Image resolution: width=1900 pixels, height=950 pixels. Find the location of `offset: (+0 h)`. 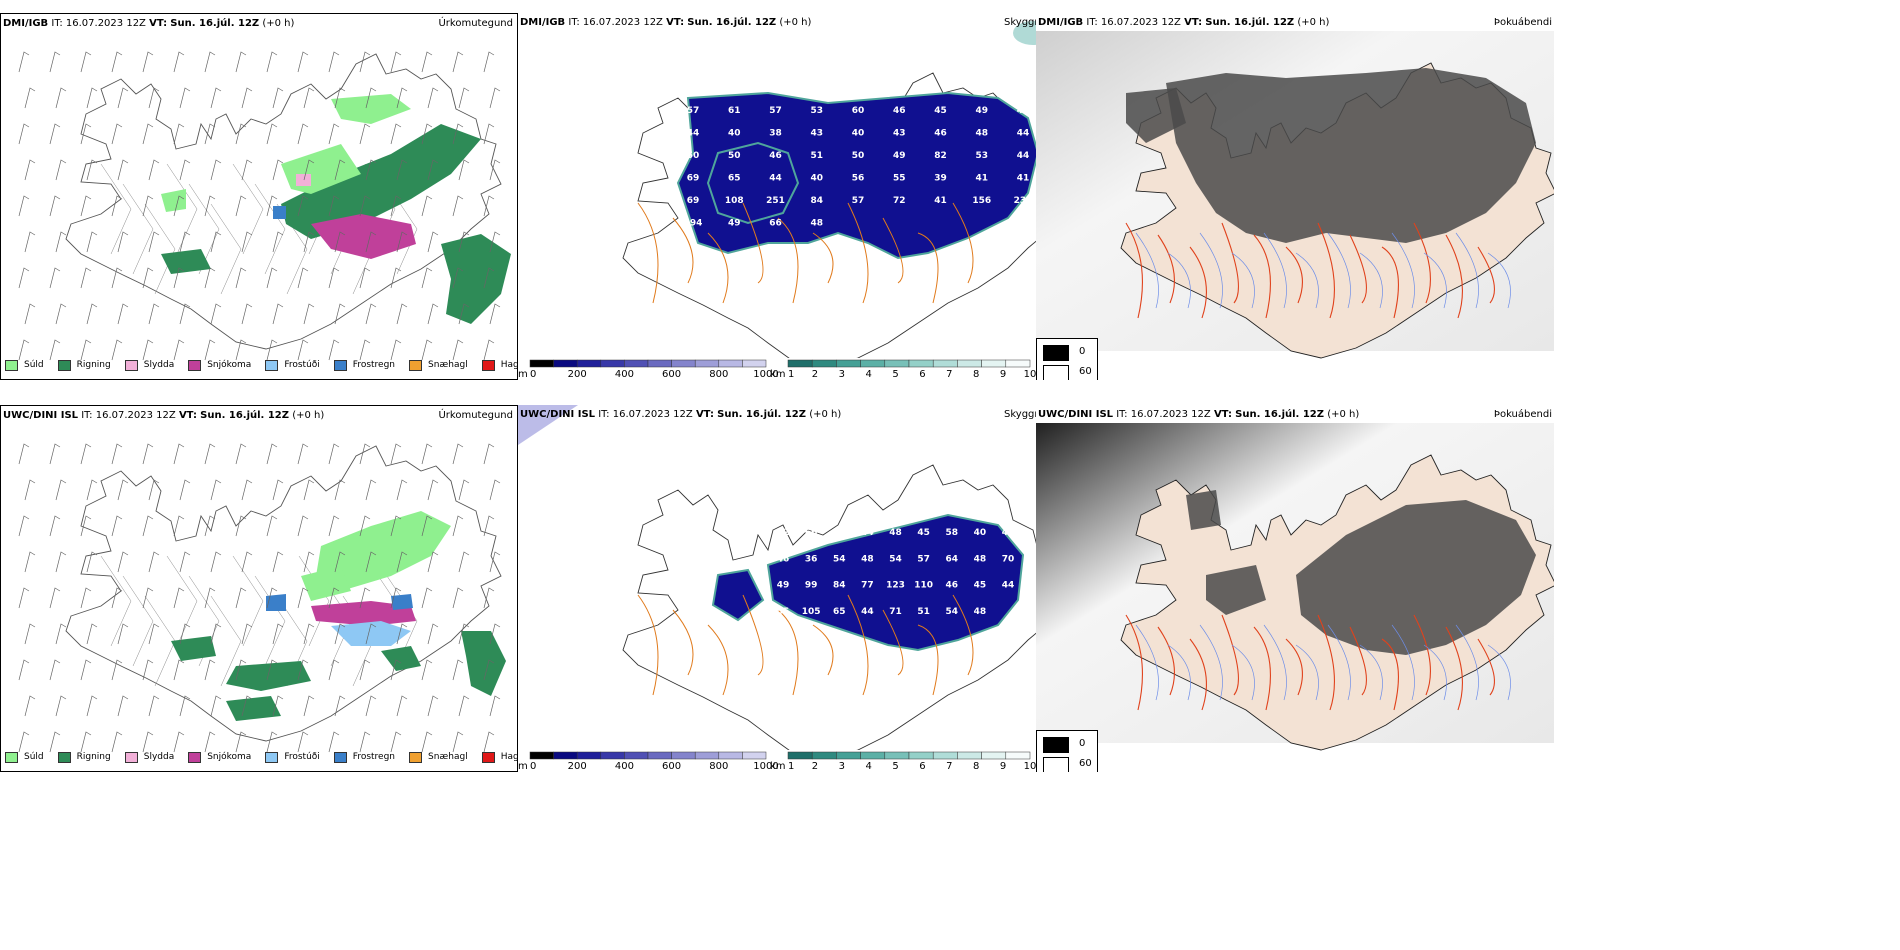

offset: (+0 h) is located at coordinates (278, 23).